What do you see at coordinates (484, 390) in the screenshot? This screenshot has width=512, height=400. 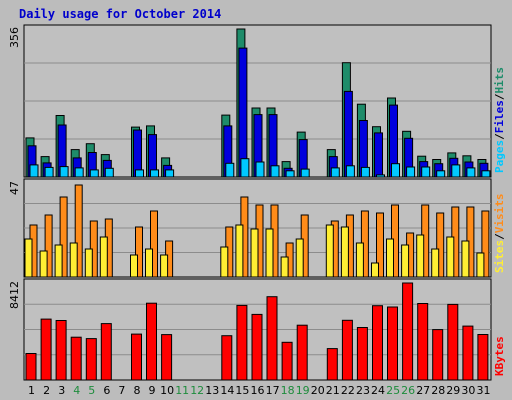 I see `x-tick-day-31: 31` at bounding box center [484, 390].